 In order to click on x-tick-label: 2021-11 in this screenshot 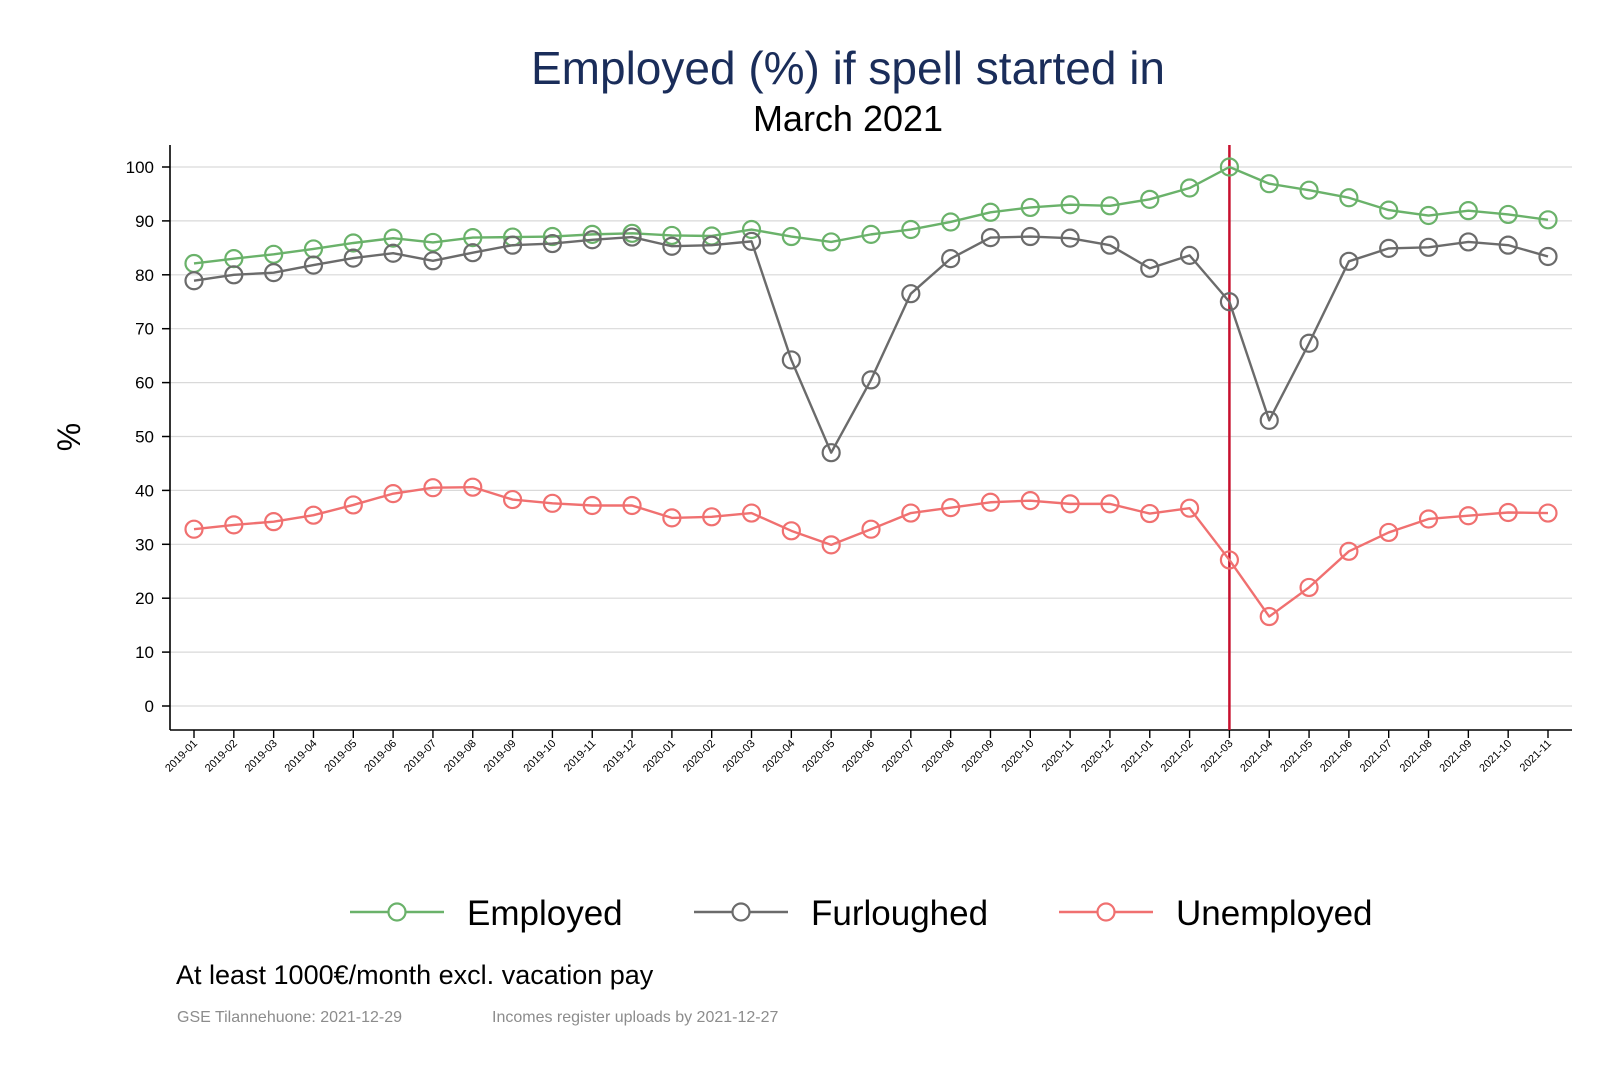, I will do `click(1536, 756)`.